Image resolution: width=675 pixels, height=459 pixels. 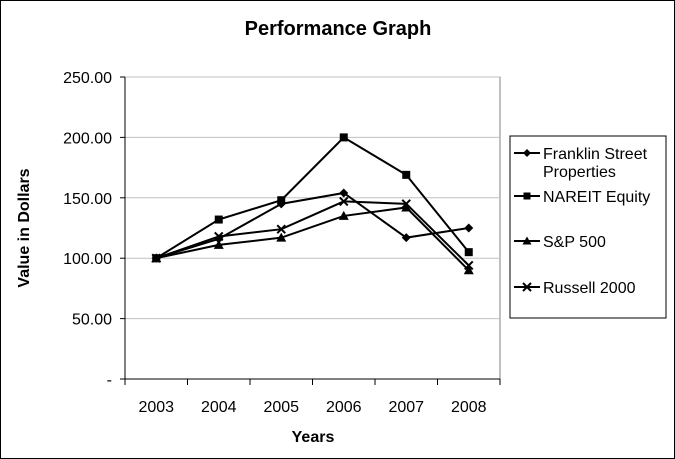 I want to click on y-tick-label: 150.00, so click(x=87, y=199).